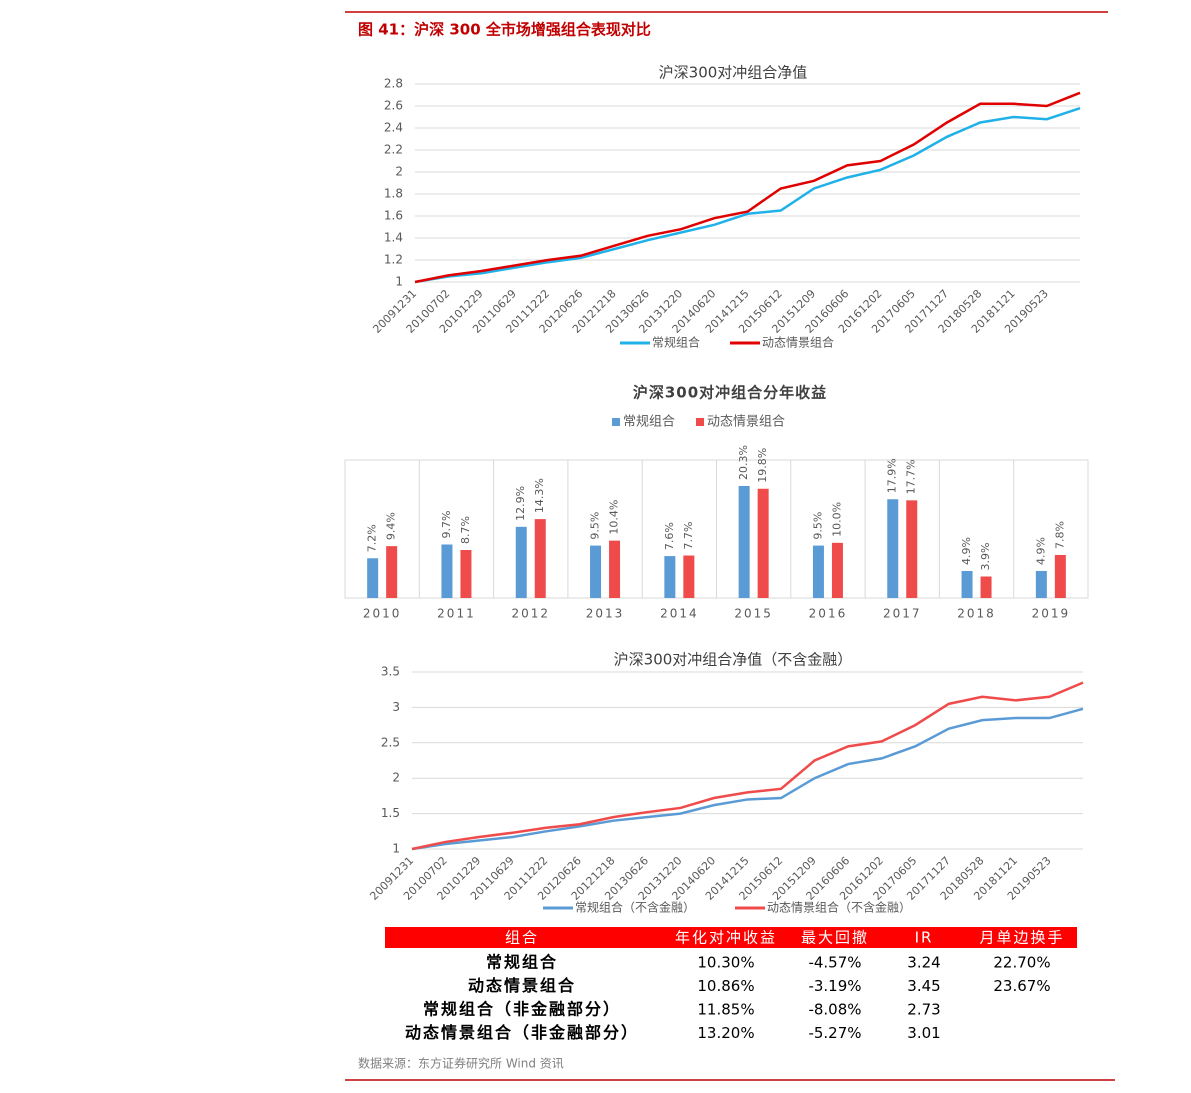 The width and height of the screenshot is (1191, 1093). I want to click on table-cell: 常规组合, so click(522, 962).